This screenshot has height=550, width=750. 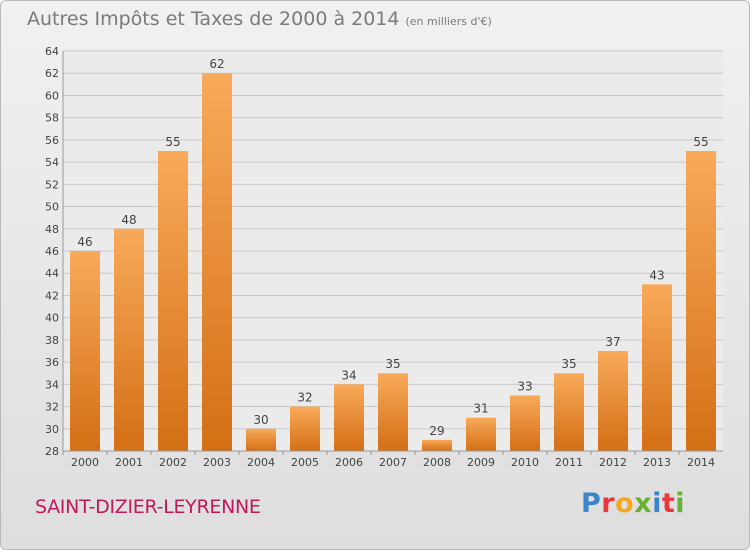 I want to click on x-tick-label: 2014, so click(x=701, y=462).